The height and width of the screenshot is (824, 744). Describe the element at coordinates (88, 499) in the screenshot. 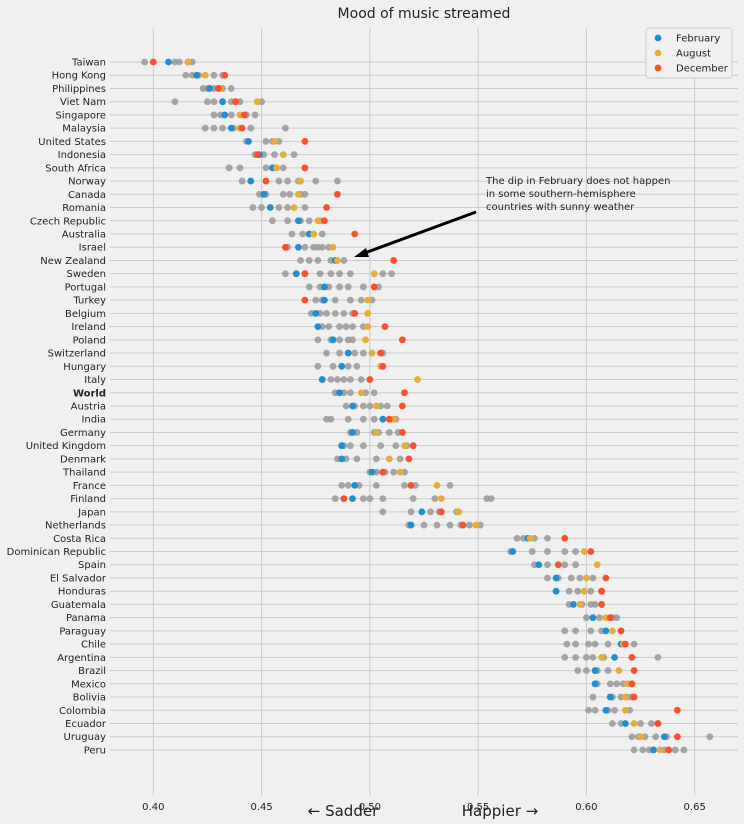

I see `y-tick-label: Finland` at that location.